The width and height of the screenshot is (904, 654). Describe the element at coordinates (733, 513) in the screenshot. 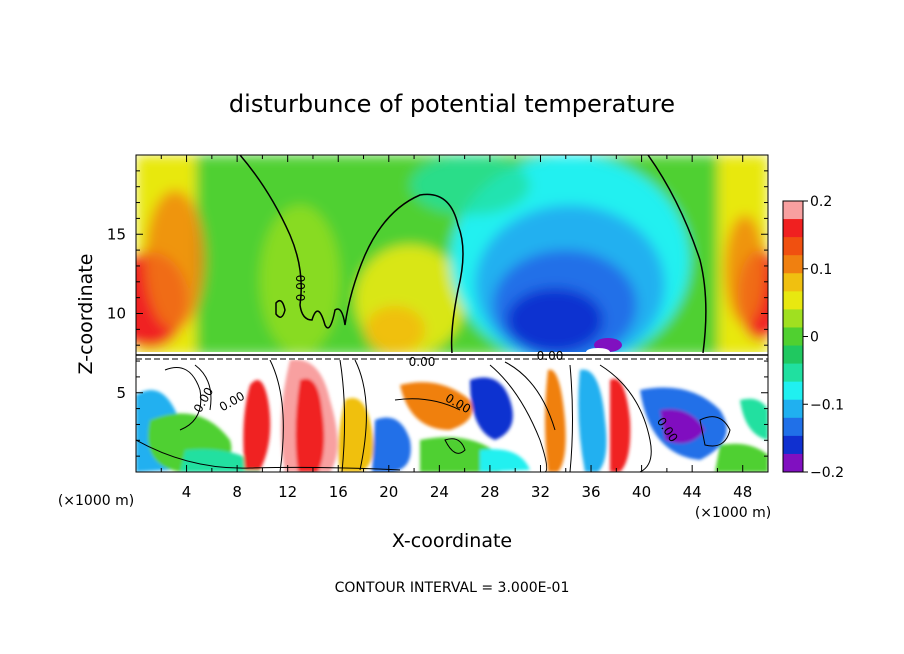

I see `x-unit-label-right: (×1000 m)` at that location.